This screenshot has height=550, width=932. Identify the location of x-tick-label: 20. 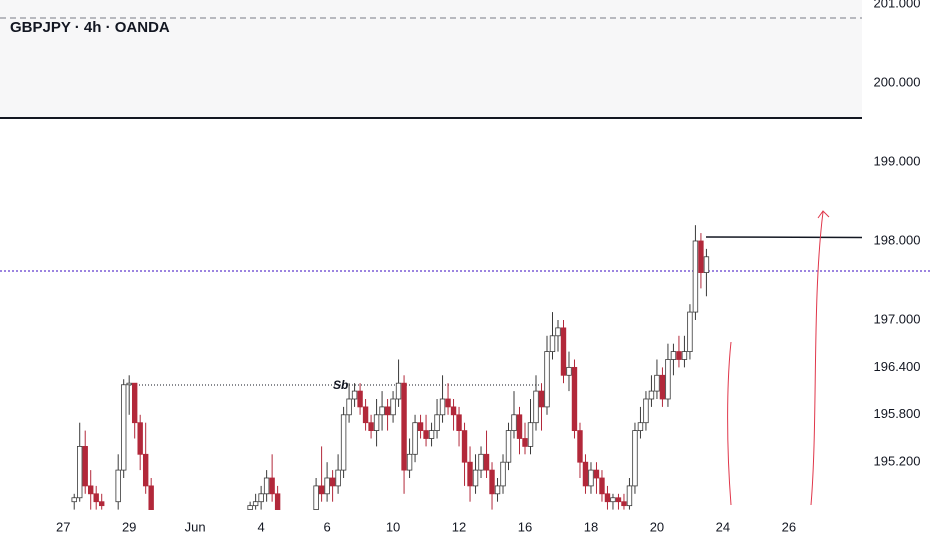
(657, 526).